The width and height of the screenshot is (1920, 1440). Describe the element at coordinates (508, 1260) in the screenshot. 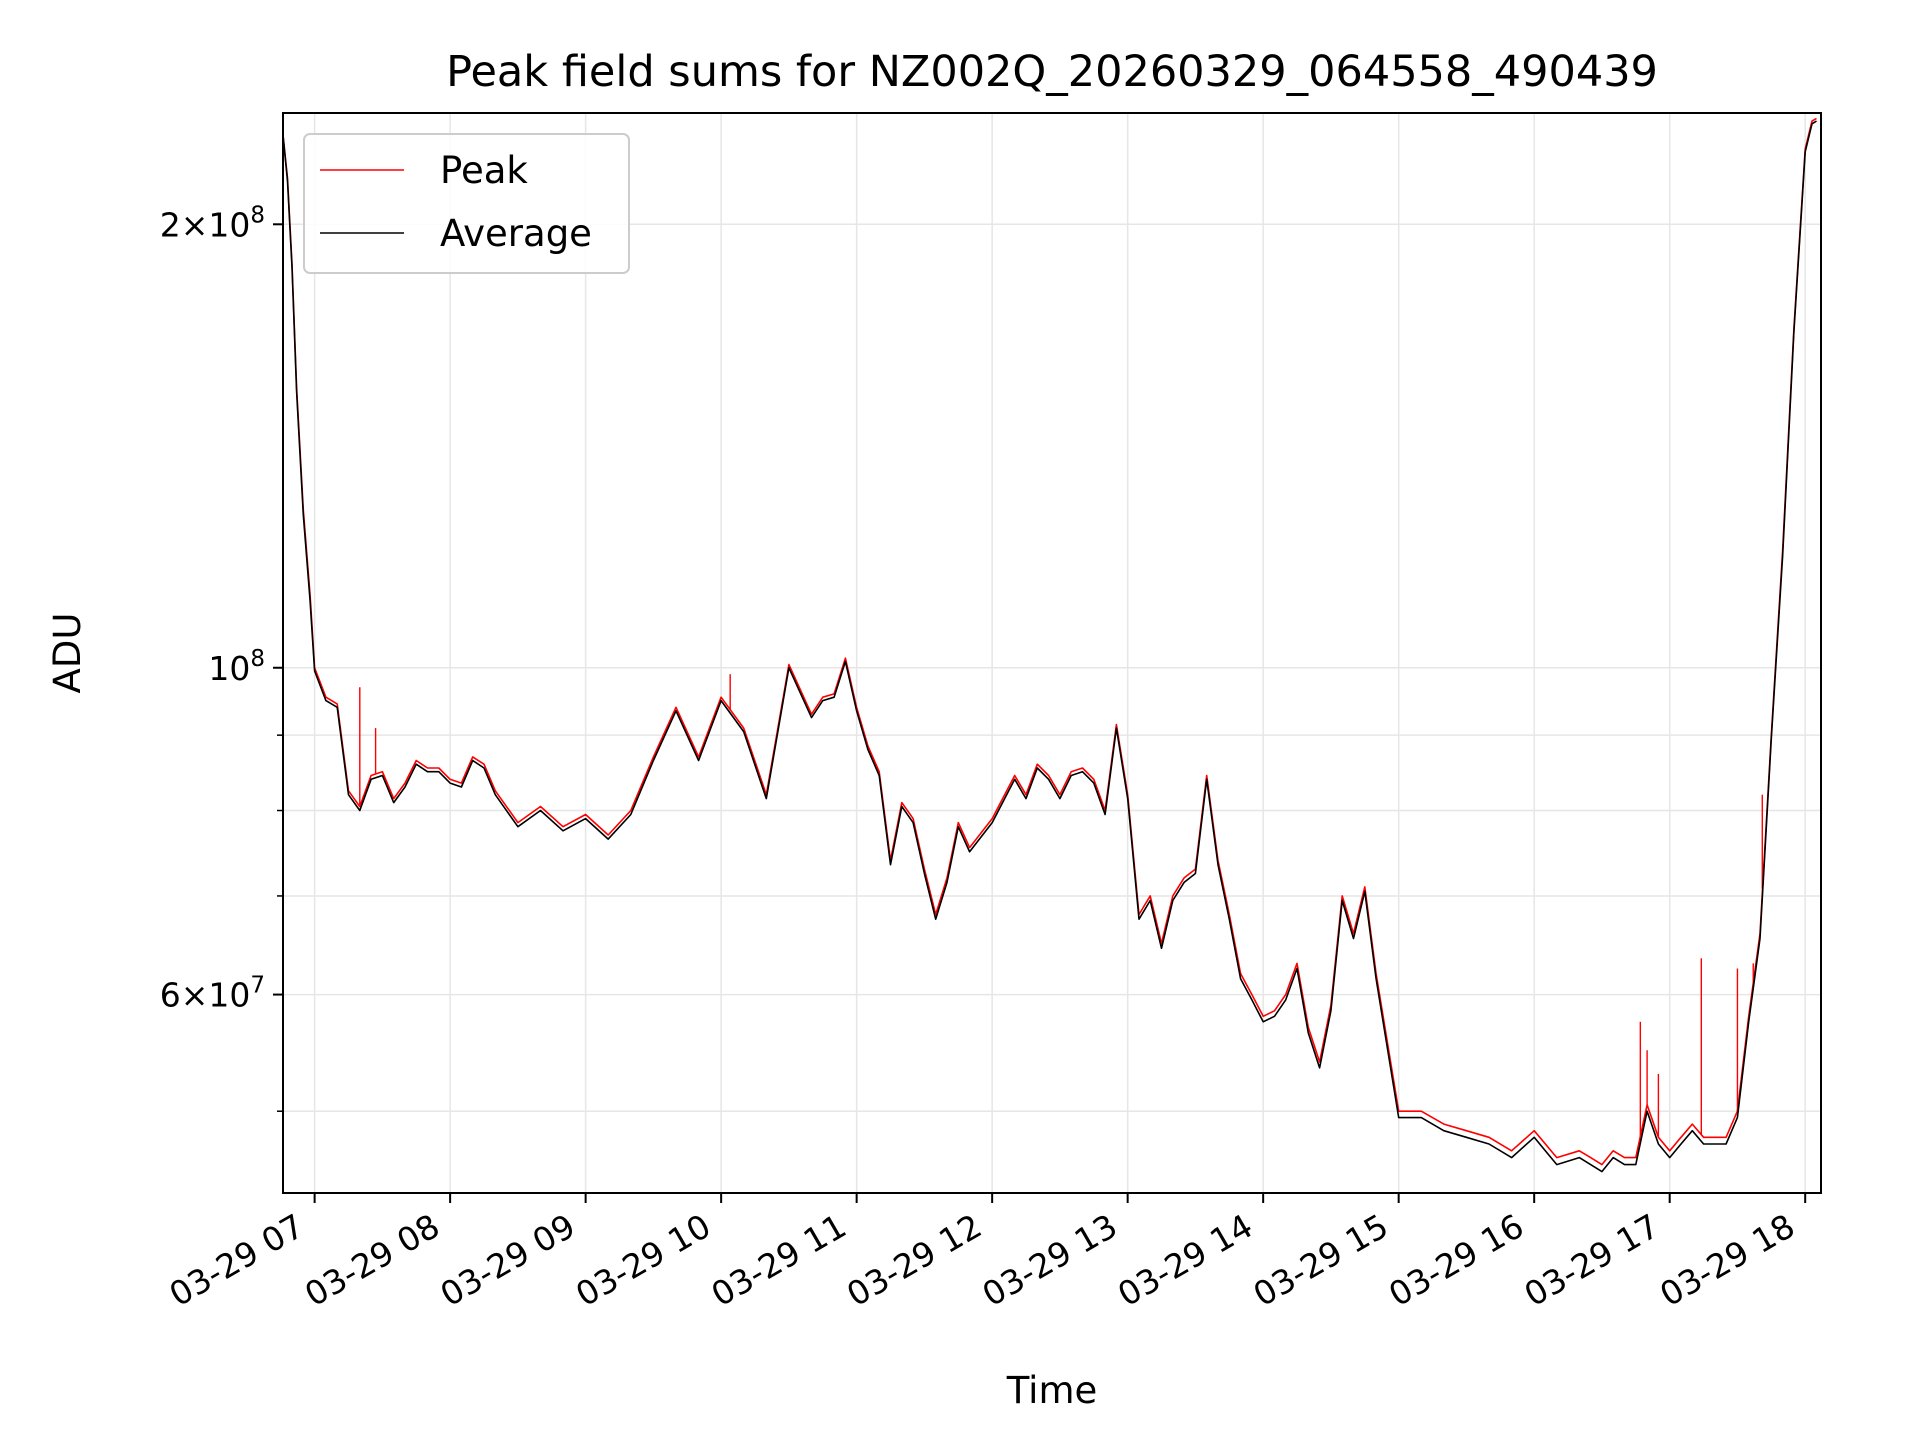

I see `x-tick-label: 03-29 09` at that location.